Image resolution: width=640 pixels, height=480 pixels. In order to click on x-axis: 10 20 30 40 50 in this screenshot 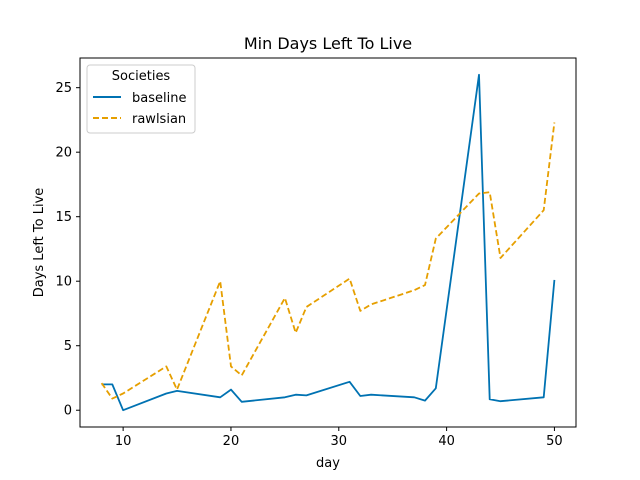, I will do `click(339, 438)`.